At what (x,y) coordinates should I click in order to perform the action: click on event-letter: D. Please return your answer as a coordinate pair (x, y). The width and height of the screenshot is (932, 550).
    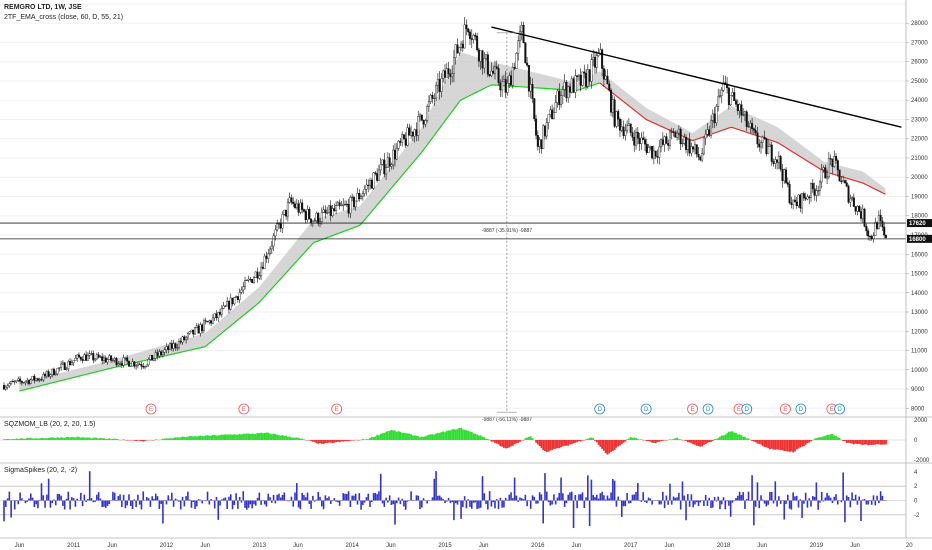
    Looking at the image, I should click on (839, 410).